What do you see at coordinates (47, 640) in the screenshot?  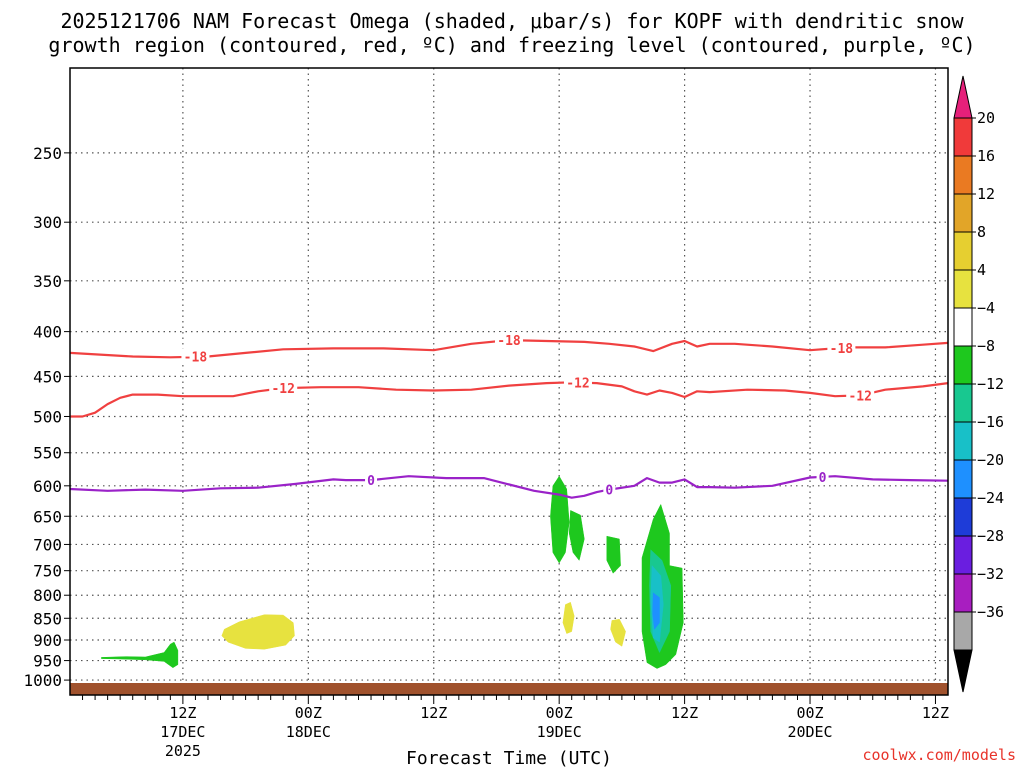 I see `y-tick-label: 900` at bounding box center [47, 640].